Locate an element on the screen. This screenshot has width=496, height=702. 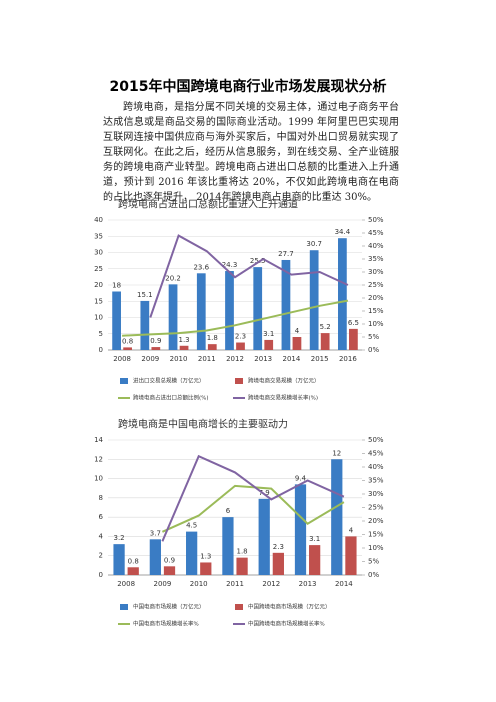
y2-tick-label: 40% is located at coordinates (376, 467).